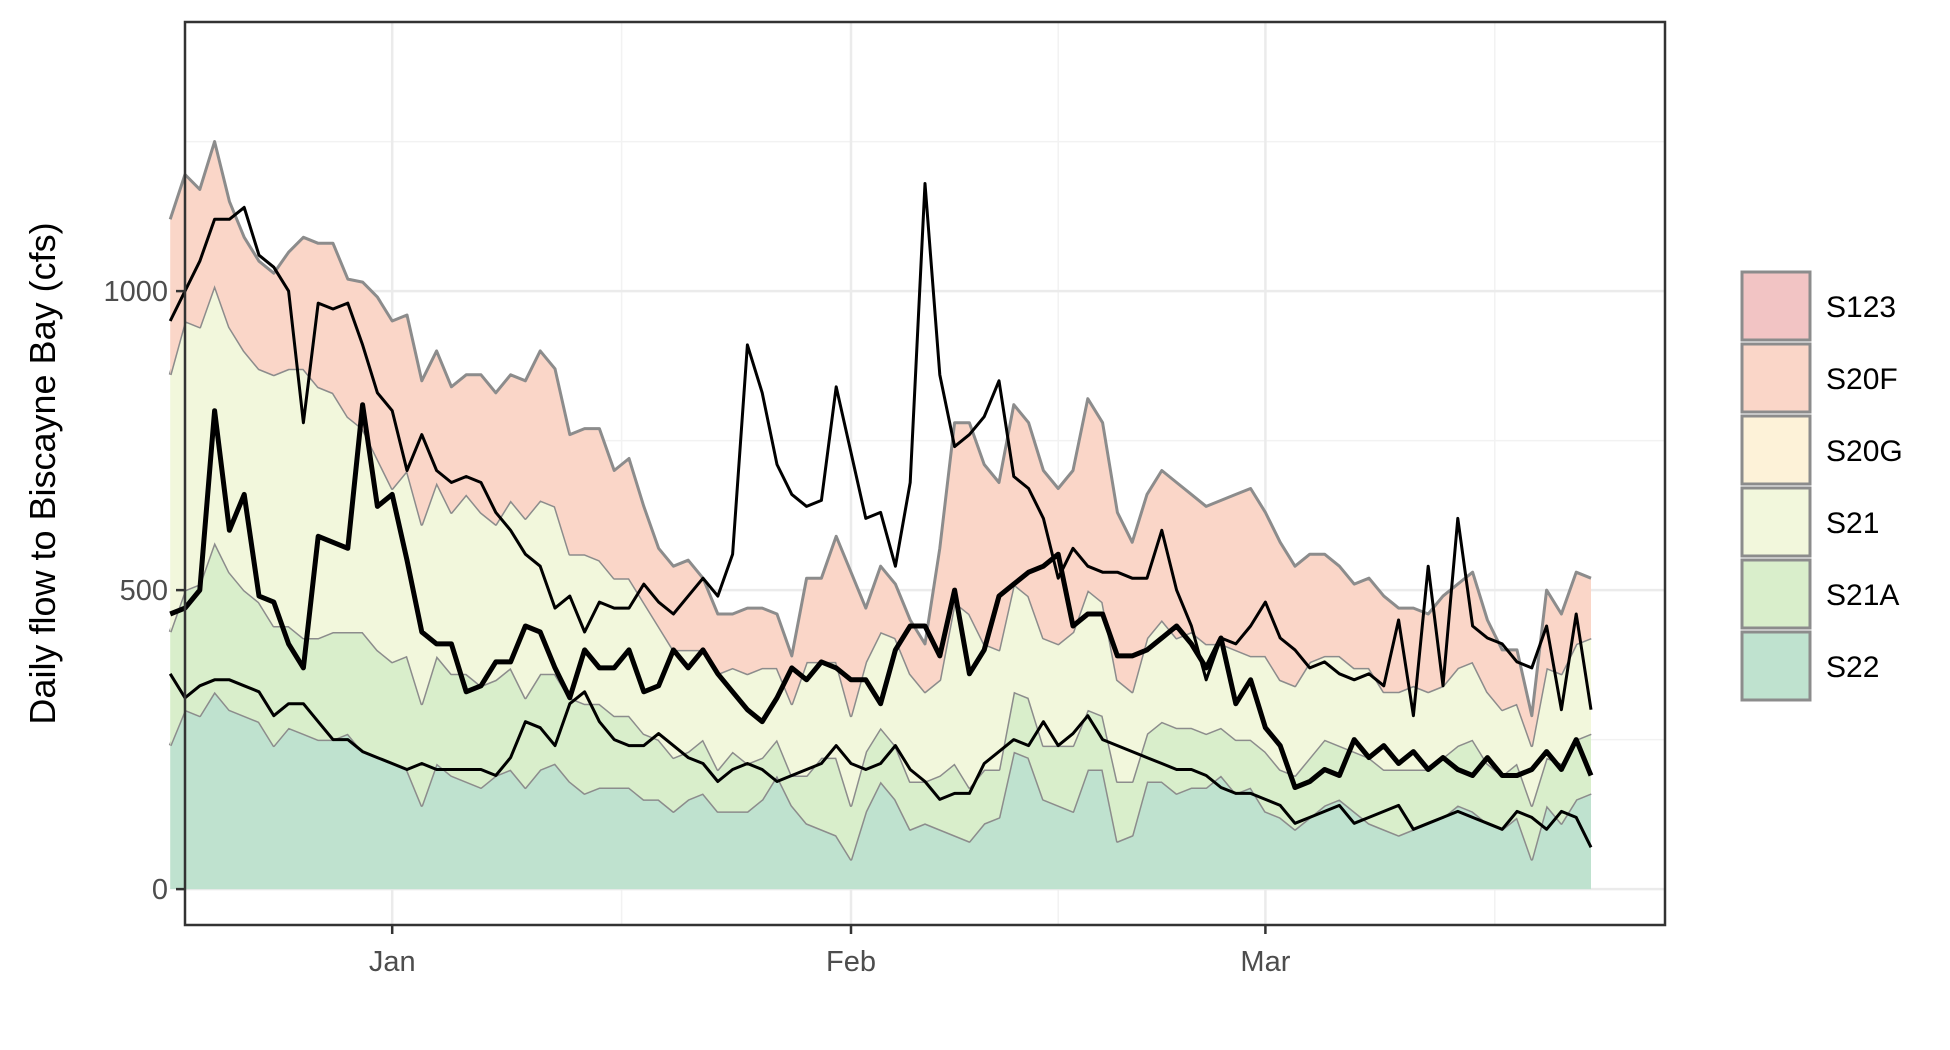 Image resolution: width=1950 pixels, height=1050 pixels. What do you see at coordinates (851, 962) in the screenshot?
I see `x-tick-label: Feb` at bounding box center [851, 962].